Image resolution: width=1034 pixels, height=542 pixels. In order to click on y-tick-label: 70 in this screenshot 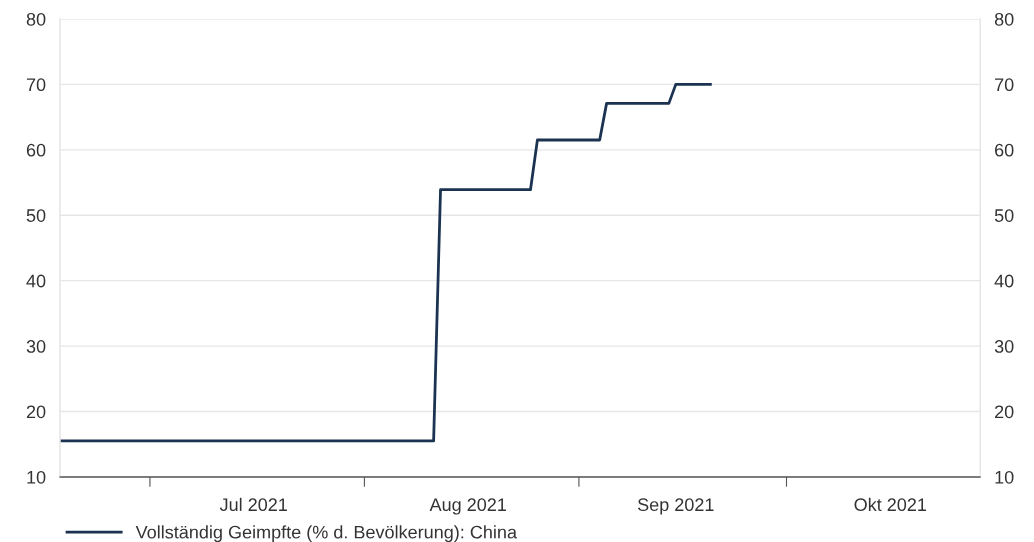, I will do `click(36, 85)`.